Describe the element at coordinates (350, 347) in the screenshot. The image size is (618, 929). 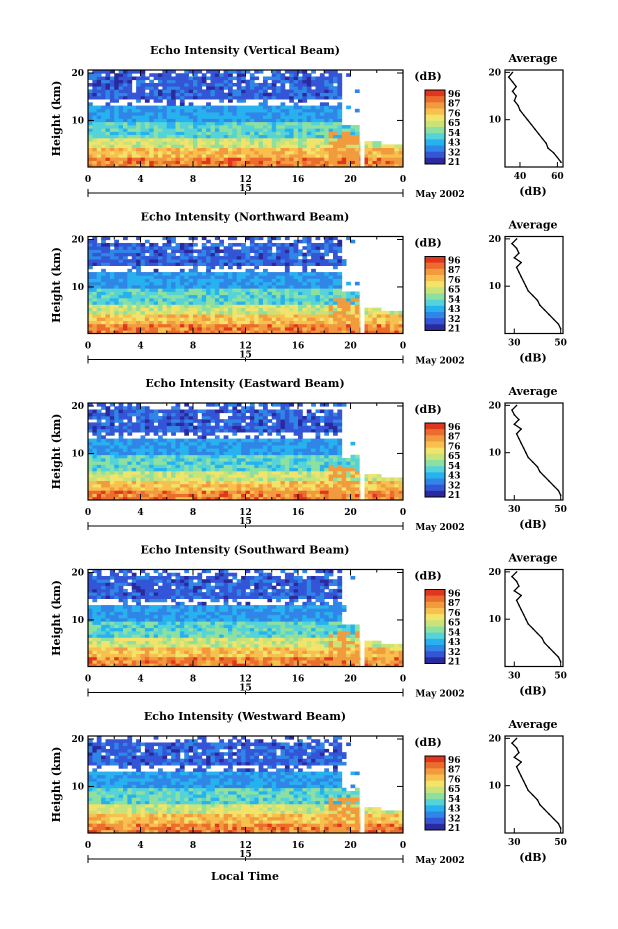
I see `x-tick-label: 20` at that location.